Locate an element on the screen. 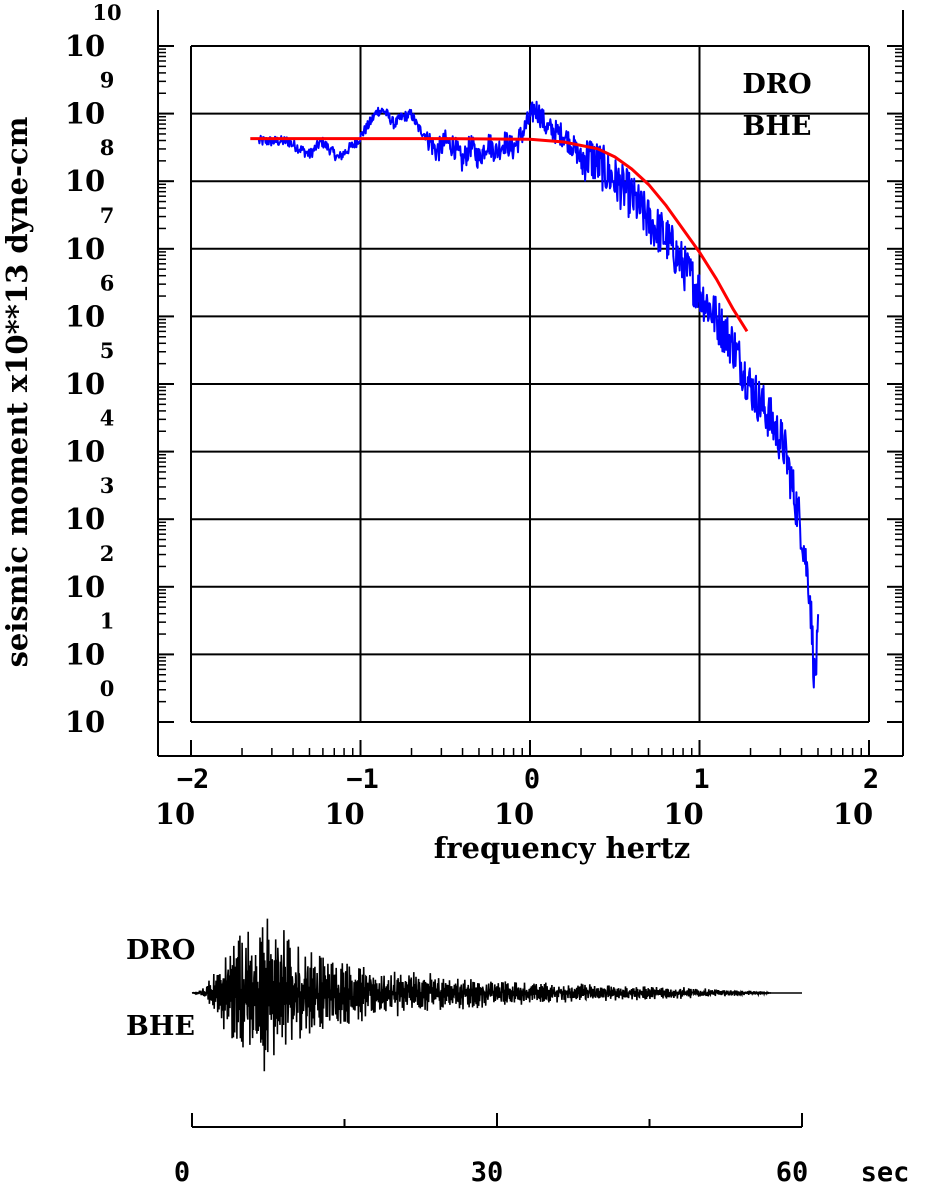 The height and width of the screenshot is (1184, 928). x-axis-label: frequency hertz is located at coordinates (562, 848).